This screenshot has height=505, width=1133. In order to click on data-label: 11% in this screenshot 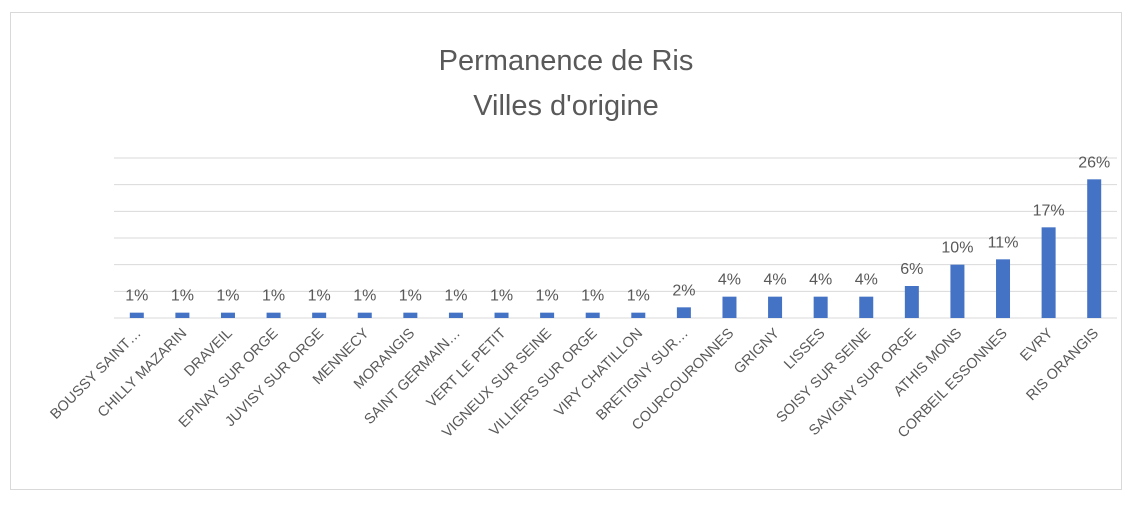, I will do `click(1003, 242)`.